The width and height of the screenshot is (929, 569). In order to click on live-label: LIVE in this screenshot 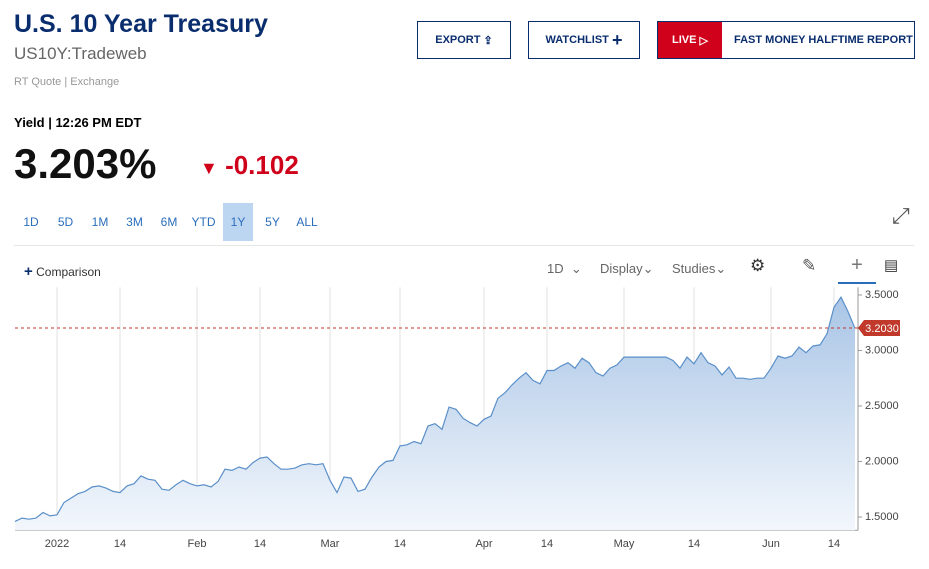, I will do `click(684, 40)`.